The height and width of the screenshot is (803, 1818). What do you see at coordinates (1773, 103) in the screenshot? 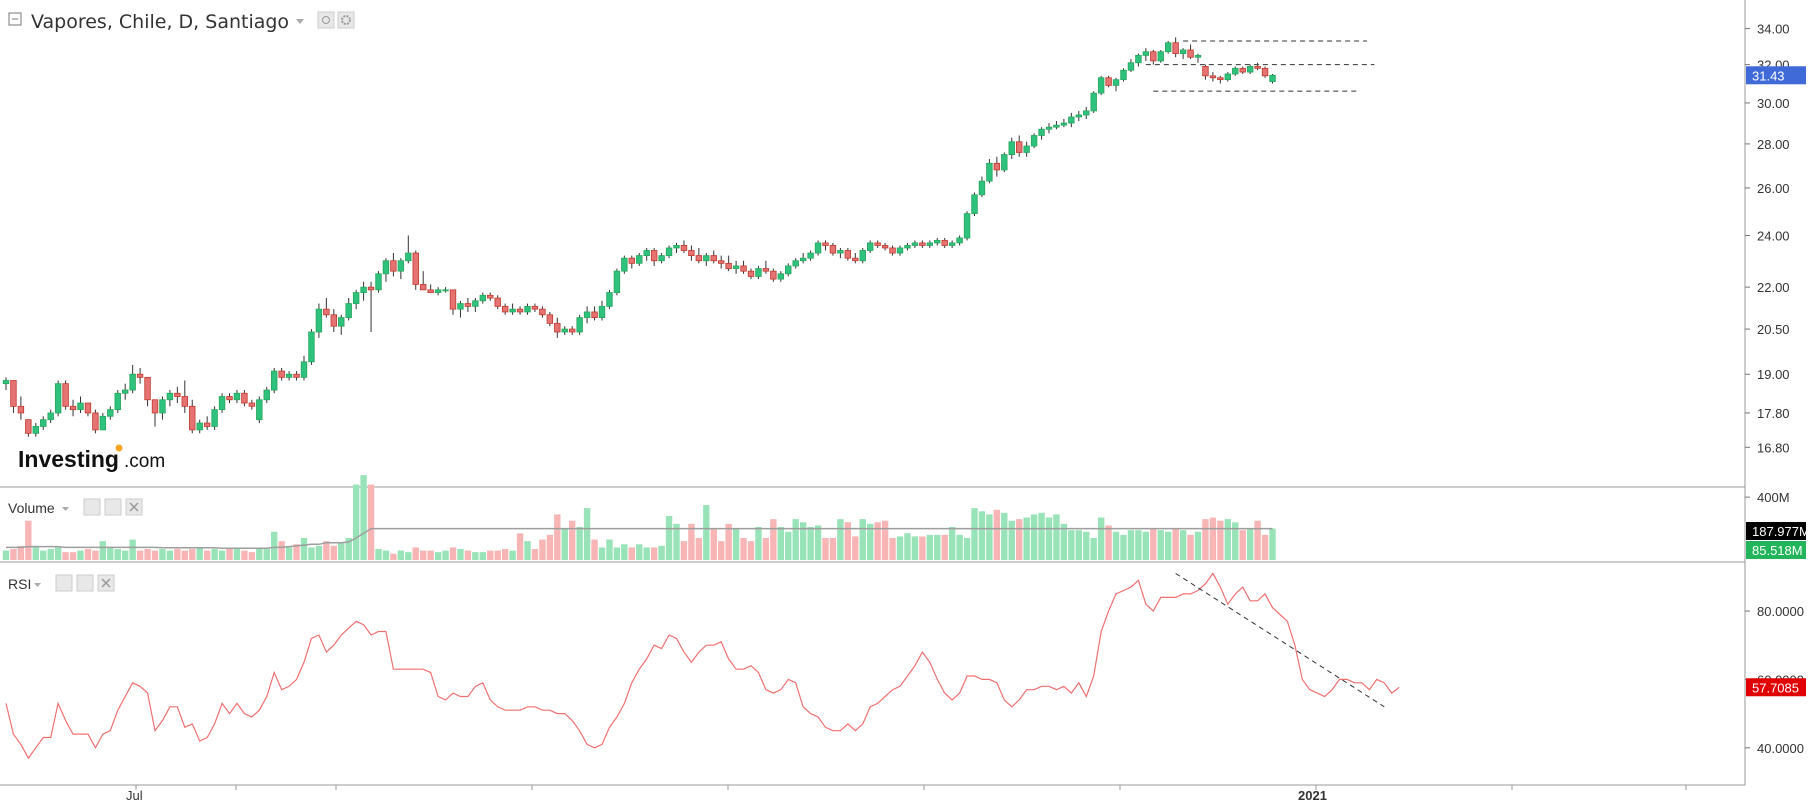
I see `price-tick-label: 30.00` at bounding box center [1773, 103].